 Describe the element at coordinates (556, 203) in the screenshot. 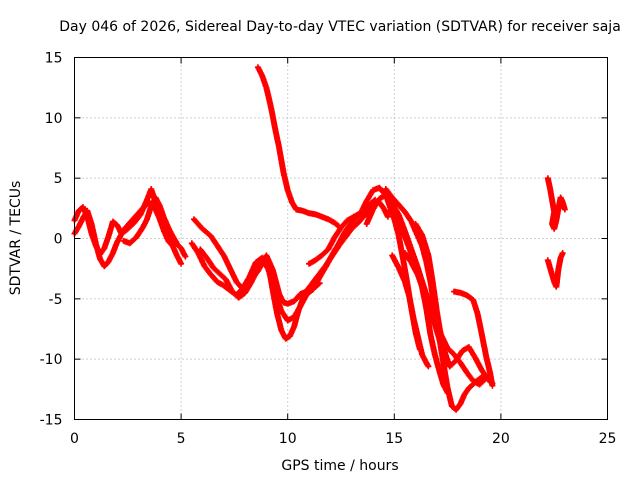

I see `series-track-q` at that location.